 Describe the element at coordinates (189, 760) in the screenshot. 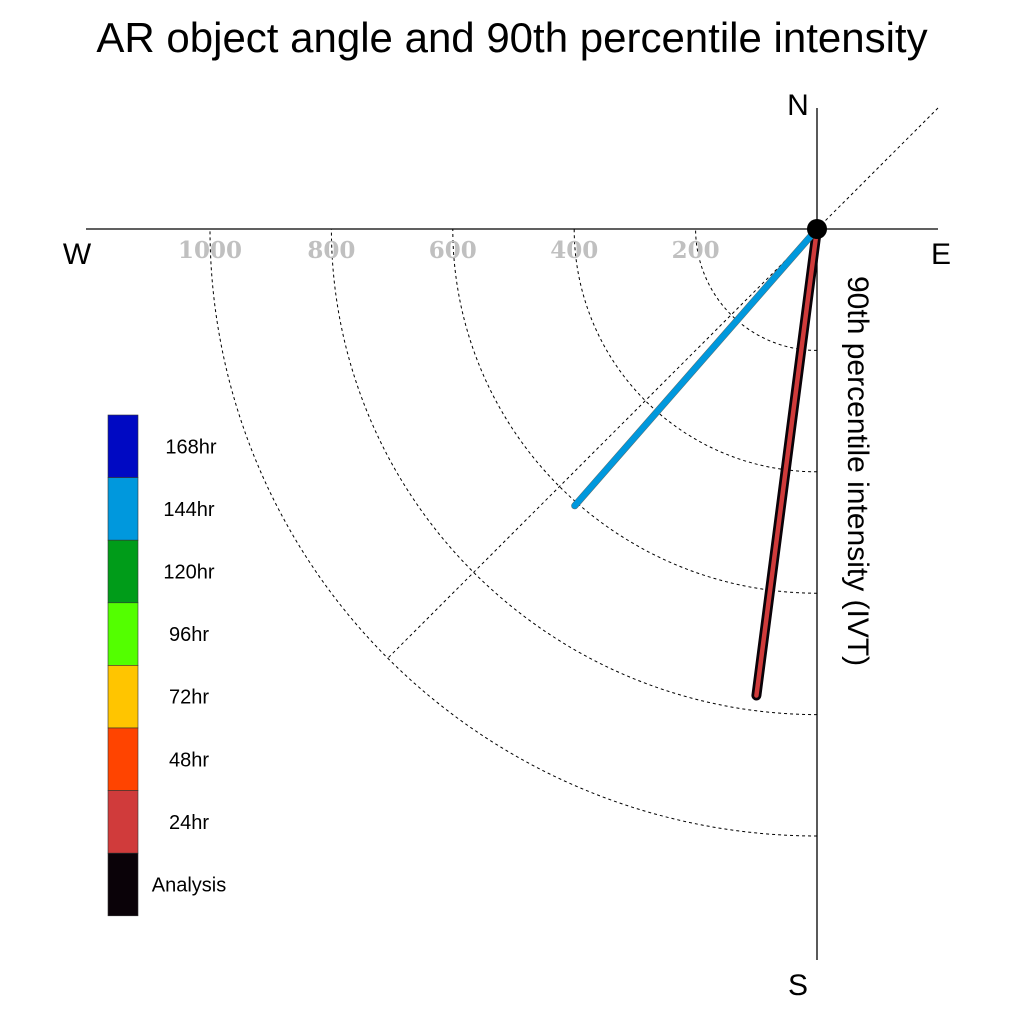

I see `legend-label: 48hr` at that location.